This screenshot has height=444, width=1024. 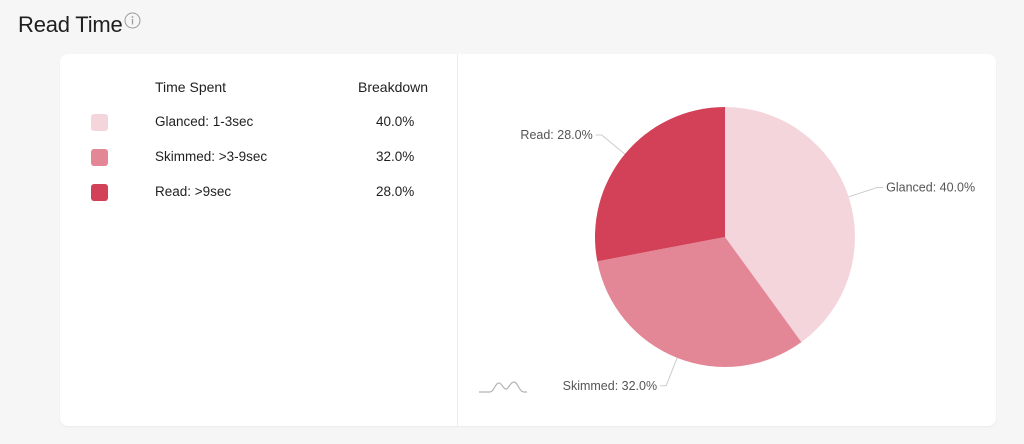 I want to click on page-title: Read Time, so click(x=70, y=24).